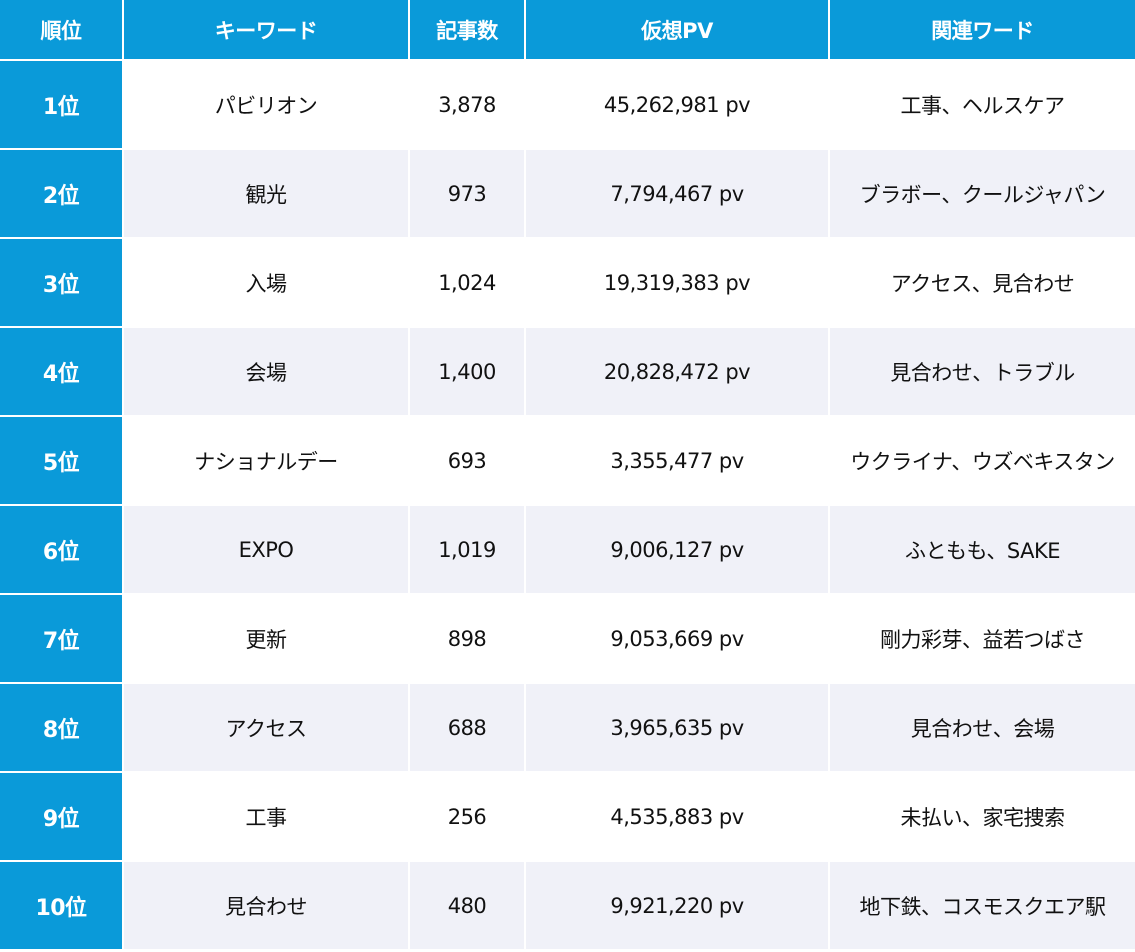 The width and height of the screenshot is (1135, 952). Describe the element at coordinates (982, 372) in the screenshot. I see `related-words-cell: 見合わせ、トラブル` at that location.